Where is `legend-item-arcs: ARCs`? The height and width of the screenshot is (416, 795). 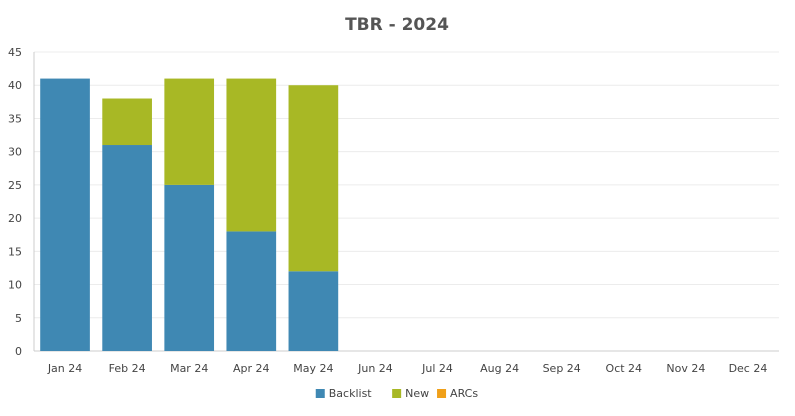 legend-item-arcs: ARCs is located at coordinates (457, 393).